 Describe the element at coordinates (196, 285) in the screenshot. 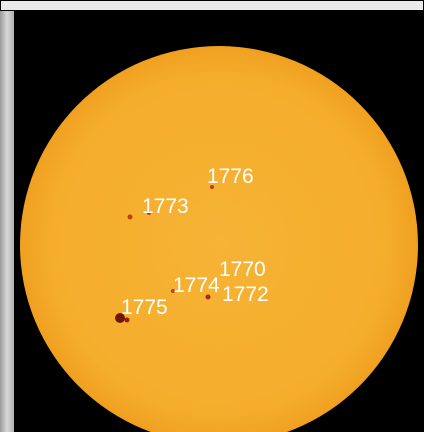

I see `region-label: 1774` at that location.